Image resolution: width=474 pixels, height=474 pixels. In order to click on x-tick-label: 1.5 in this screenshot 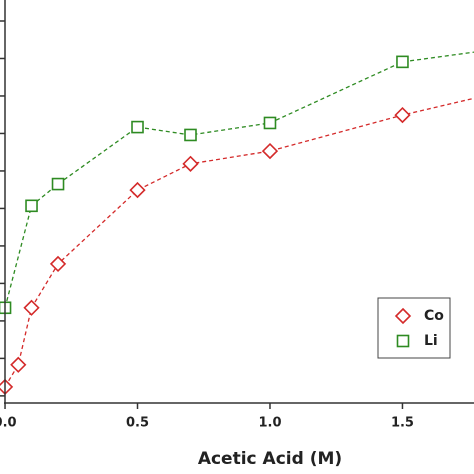, I will do `click(402, 423)`.